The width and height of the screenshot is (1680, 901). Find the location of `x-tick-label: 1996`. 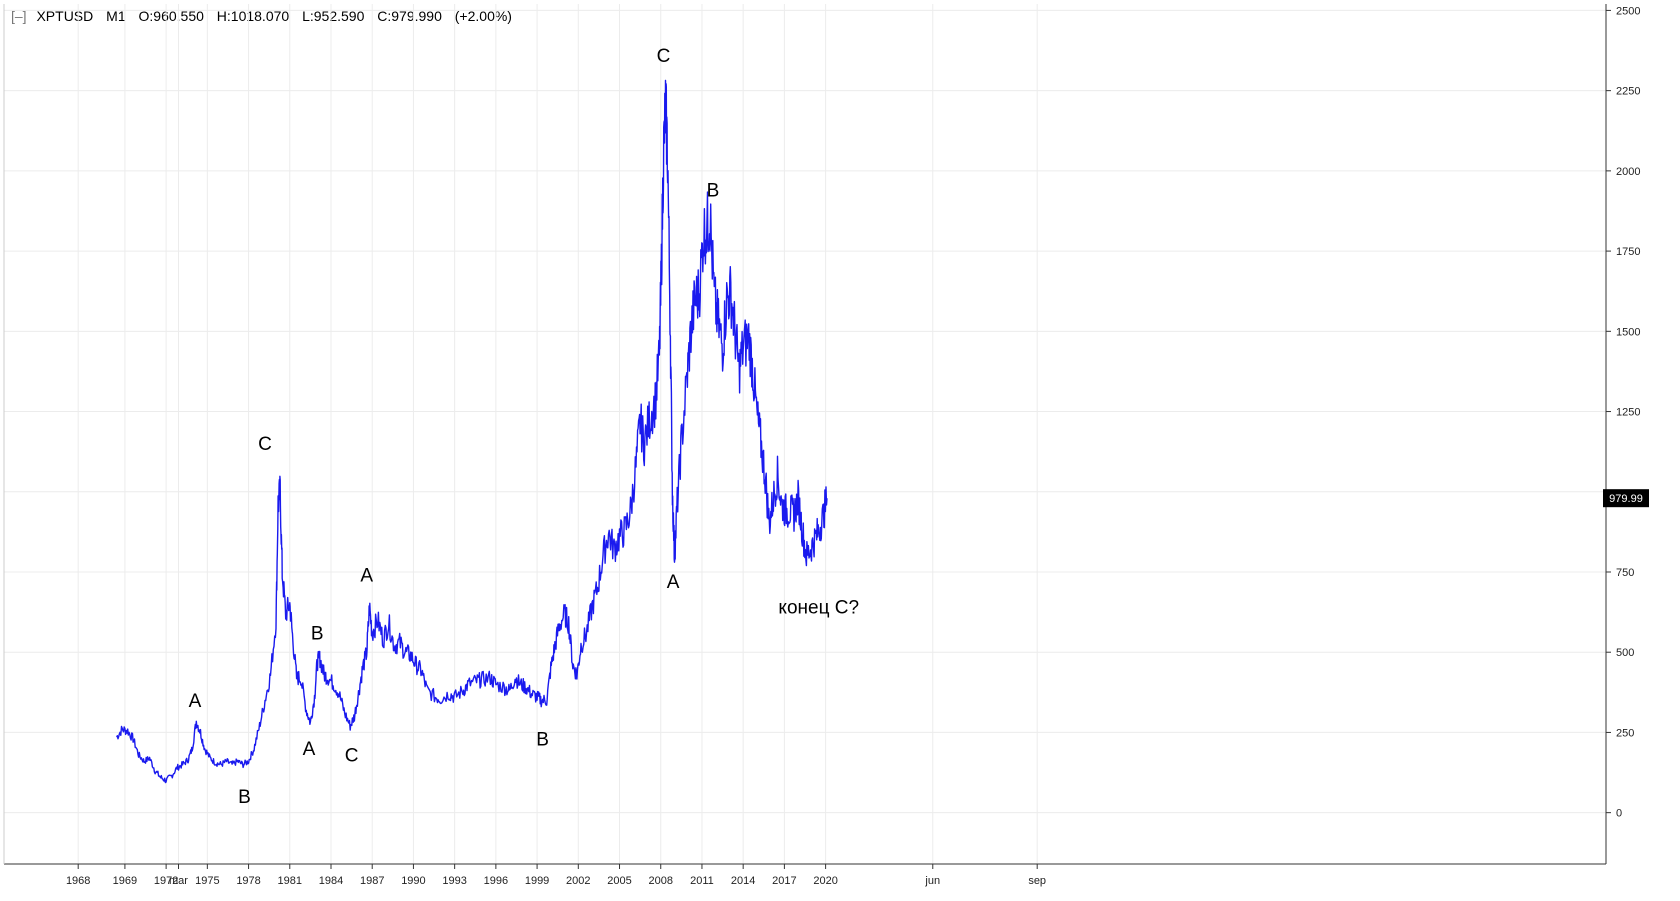

x-tick-label: 1996 is located at coordinates (496, 881).